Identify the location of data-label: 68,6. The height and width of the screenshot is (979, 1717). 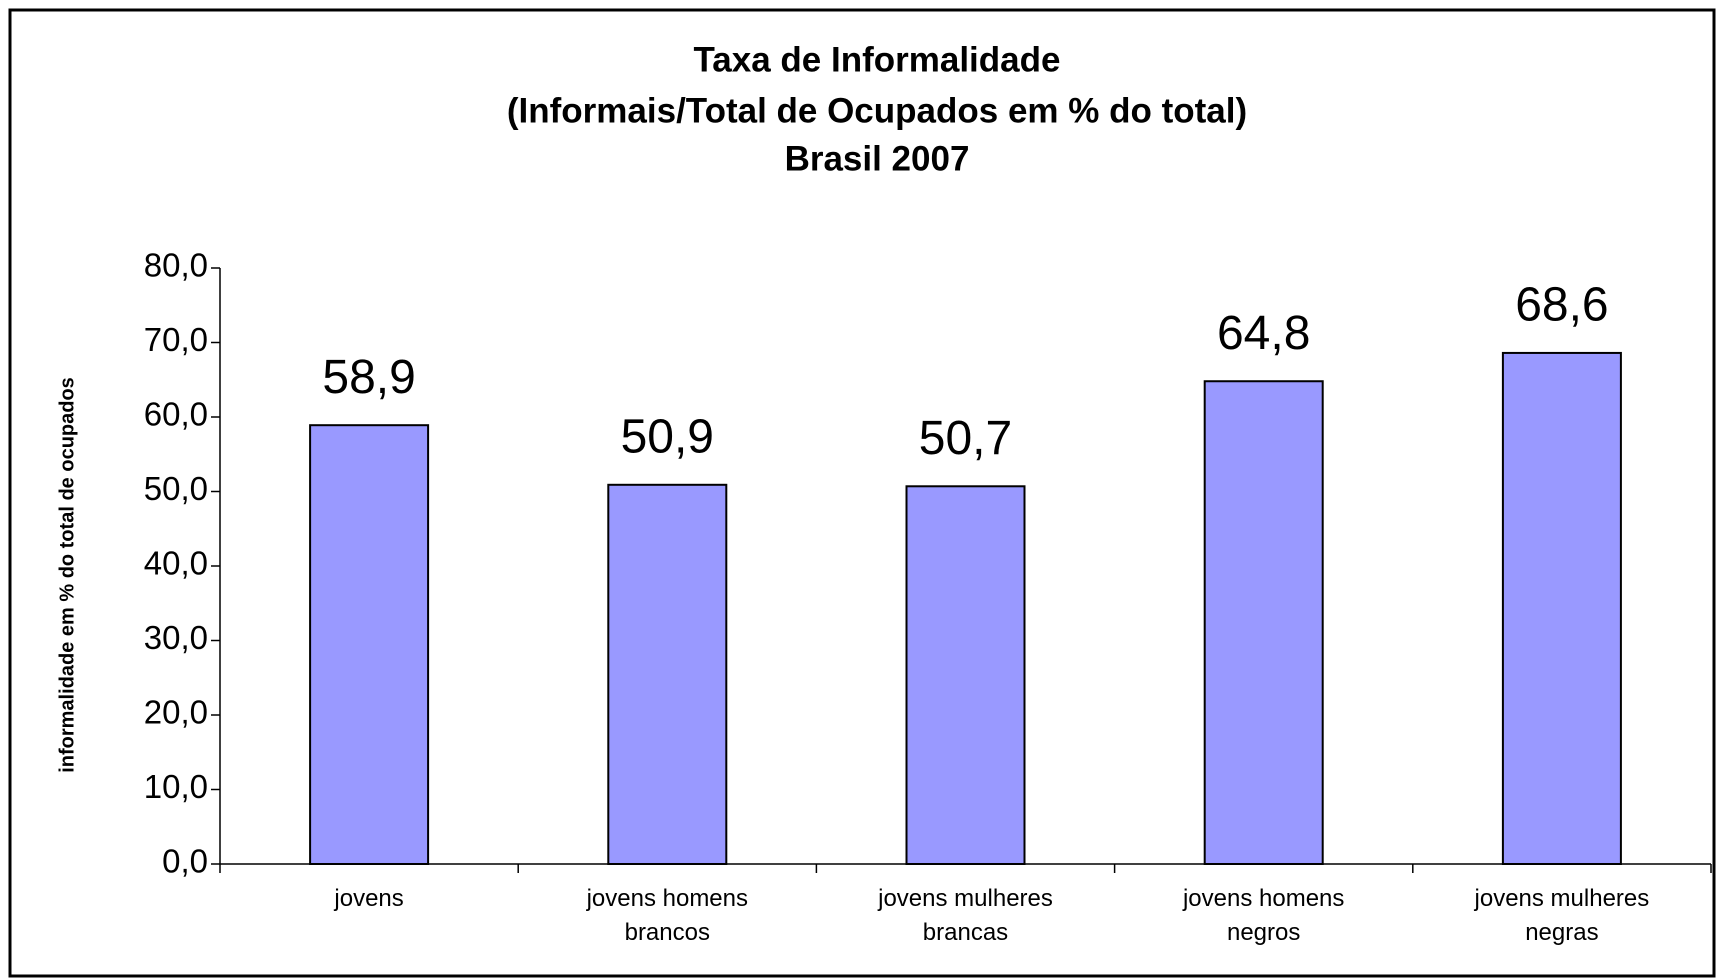
(1561, 305).